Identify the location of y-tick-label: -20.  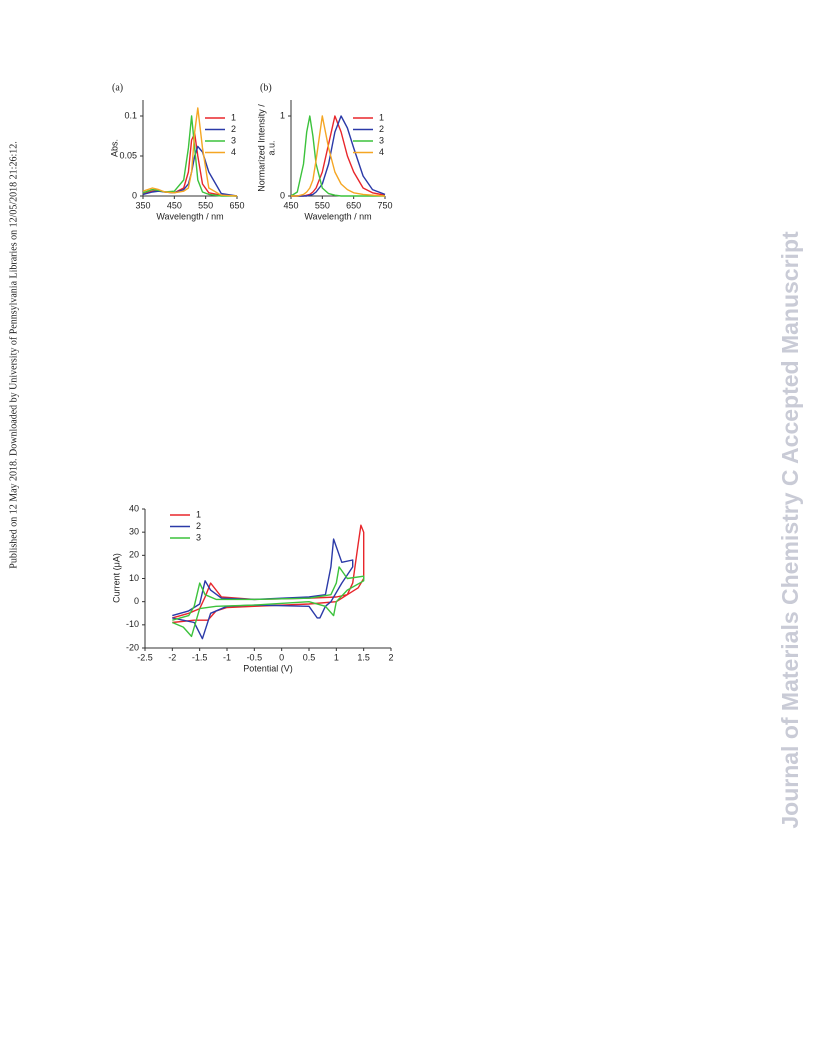
(132, 647).